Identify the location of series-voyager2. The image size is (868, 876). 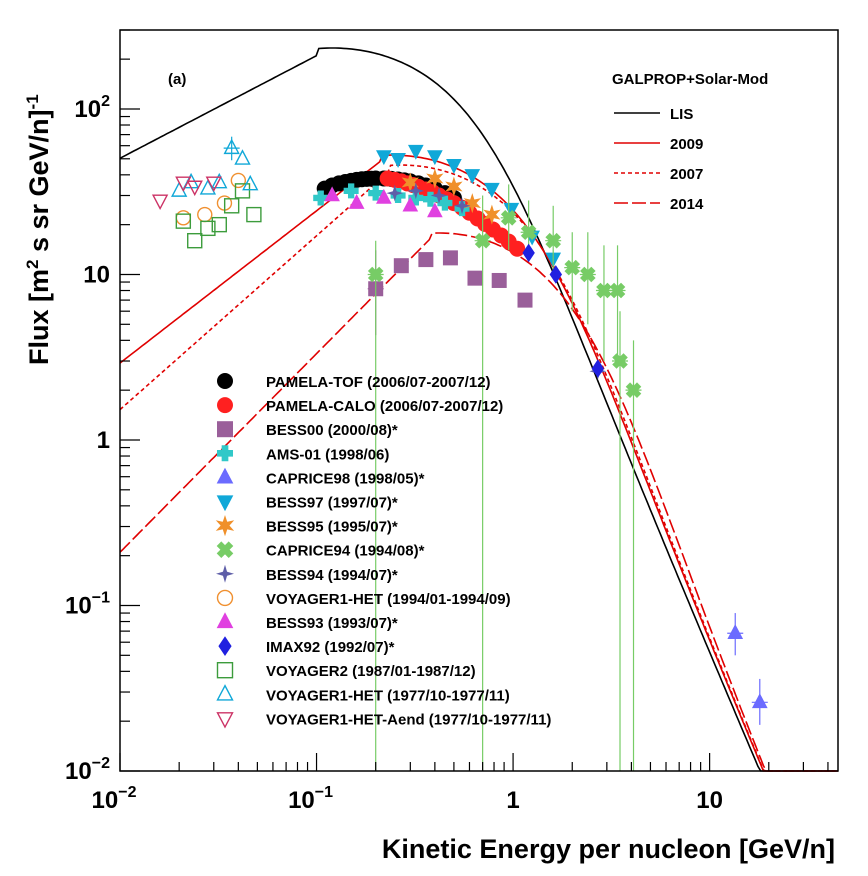
(218, 216).